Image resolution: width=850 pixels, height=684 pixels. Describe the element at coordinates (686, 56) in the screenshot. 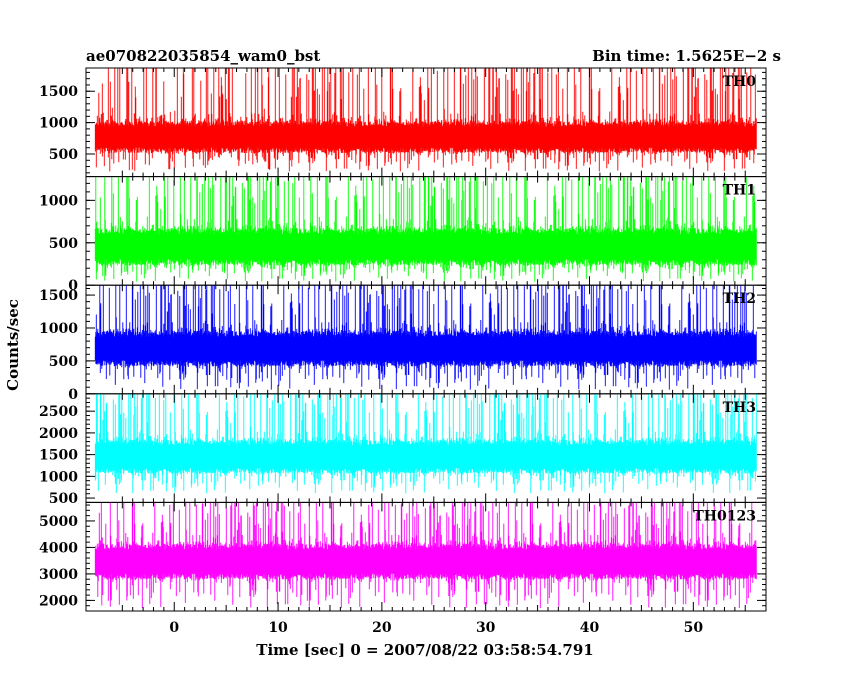

I see `bin-time-label: Bin time: 1.5625E−2 s` at that location.